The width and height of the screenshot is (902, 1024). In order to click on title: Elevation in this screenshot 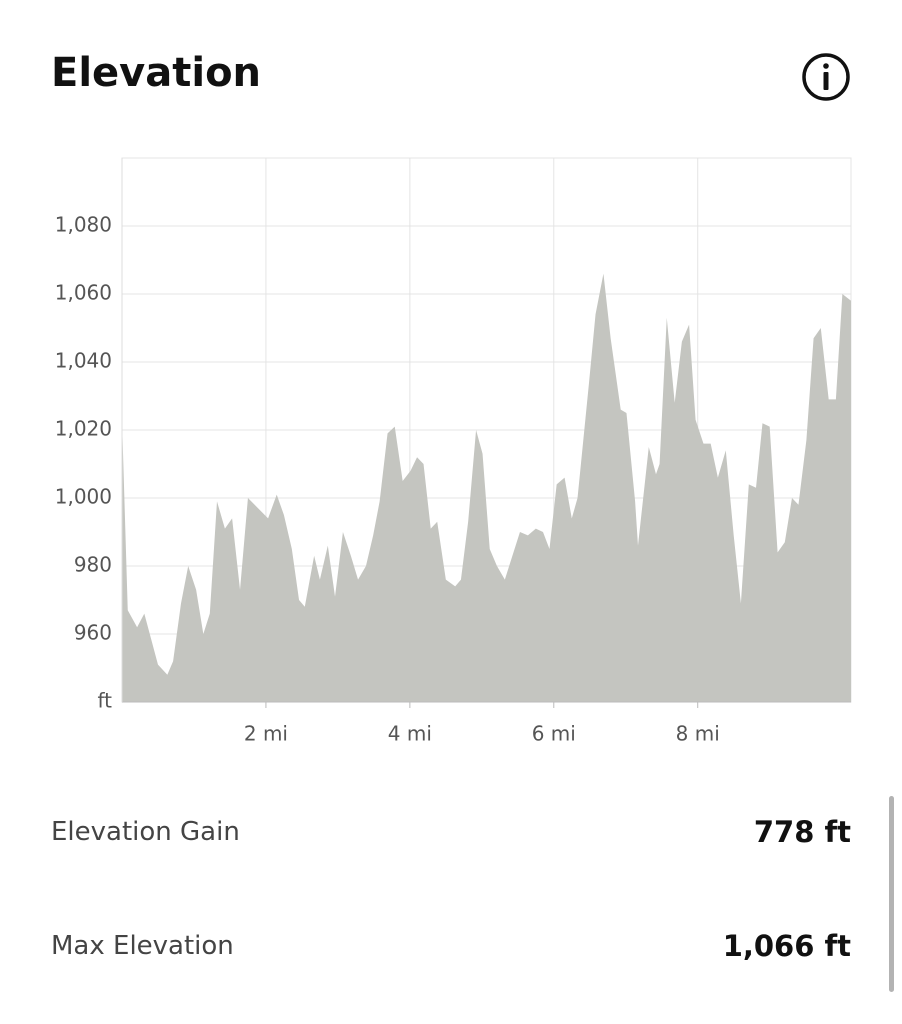, I will do `click(156, 73)`.